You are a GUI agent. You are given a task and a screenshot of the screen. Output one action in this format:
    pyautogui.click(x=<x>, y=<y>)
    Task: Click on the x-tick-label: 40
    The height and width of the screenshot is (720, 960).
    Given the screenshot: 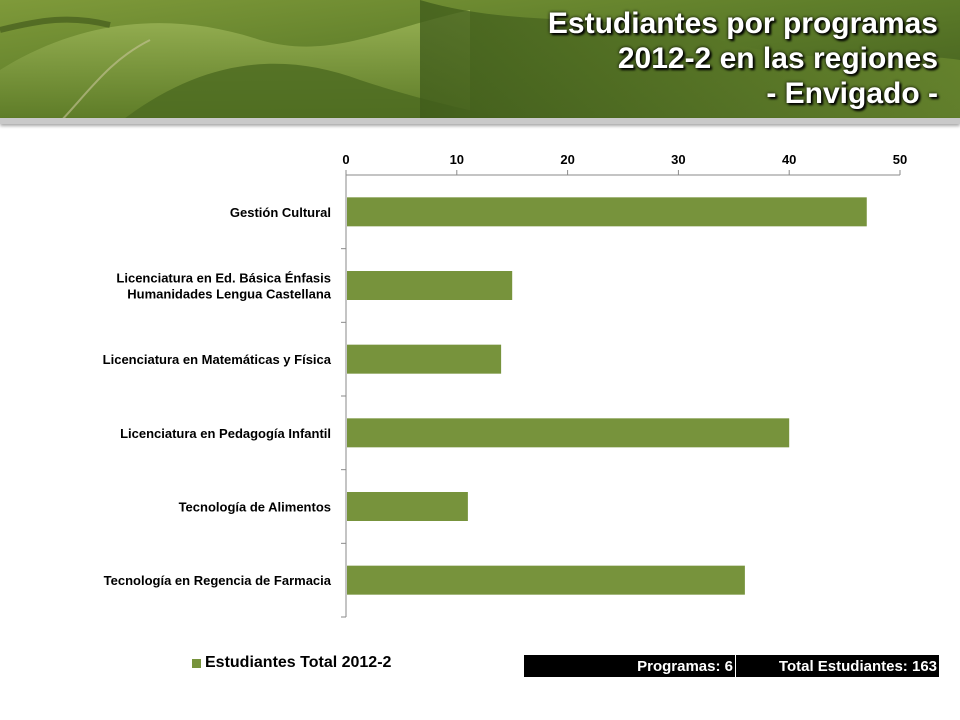 What is the action you would take?
    pyautogui.click(x=789, y=159)
    